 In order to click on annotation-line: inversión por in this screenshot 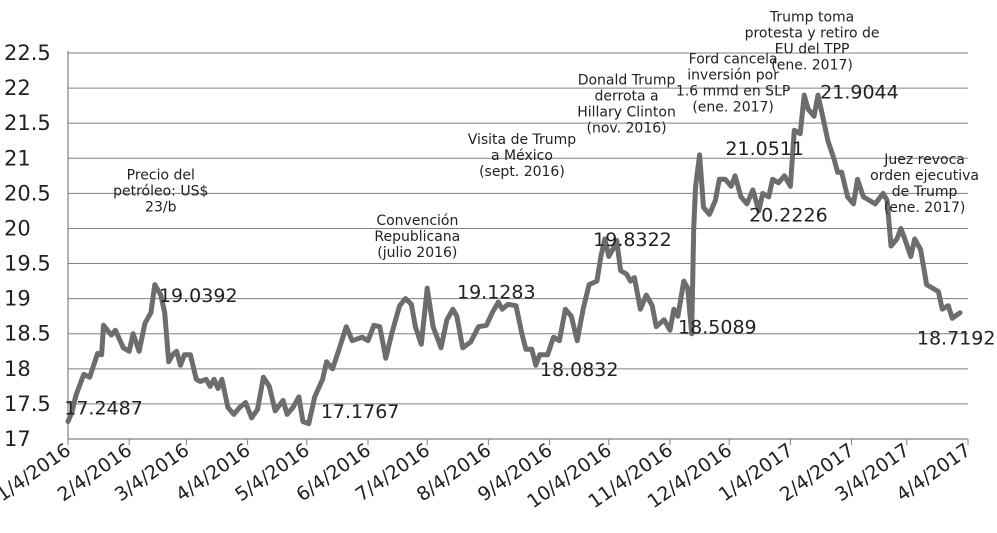, I will do `click(733, 76)`.